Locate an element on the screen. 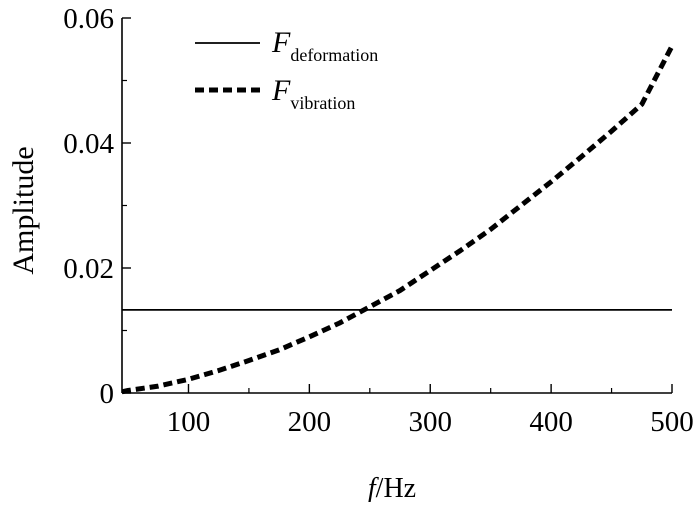 The height and width of the screenshot is (507, 700). legend-label-vibration: Fvibration is located at coordinates (313, 93).